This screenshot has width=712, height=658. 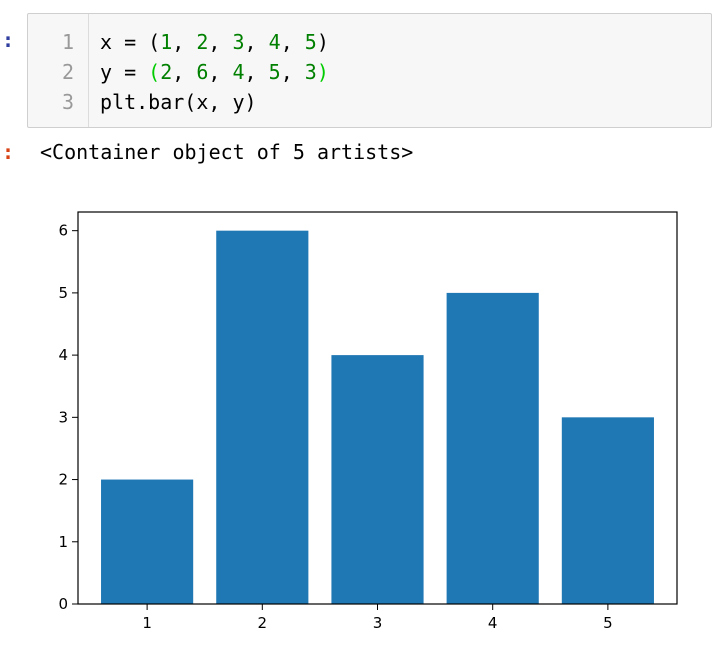 I want to click on code-line-2: y = (2, 6, 4, 5, 3), so click(x=214, y=72).